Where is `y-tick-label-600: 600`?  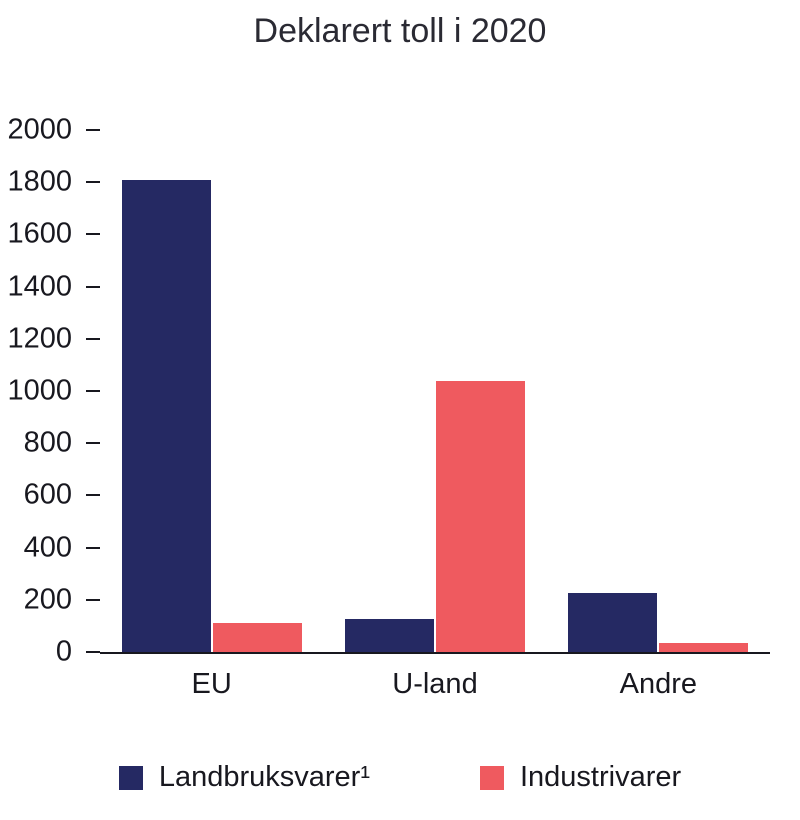 y-tick-label-600: 600 is located at coordinates (47, 494).